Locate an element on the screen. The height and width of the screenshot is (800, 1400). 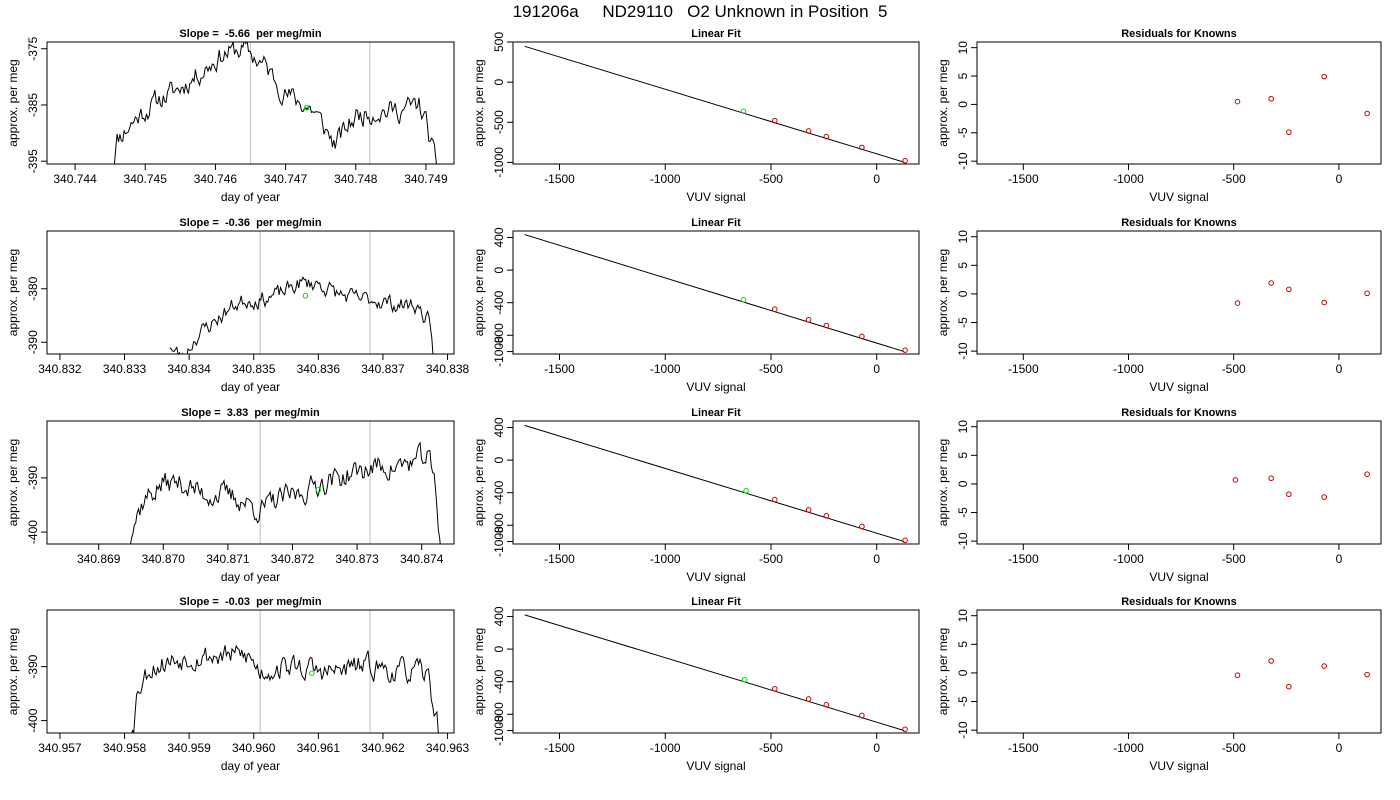
y-tick-label: 500 is located at coordinates (499, 42).